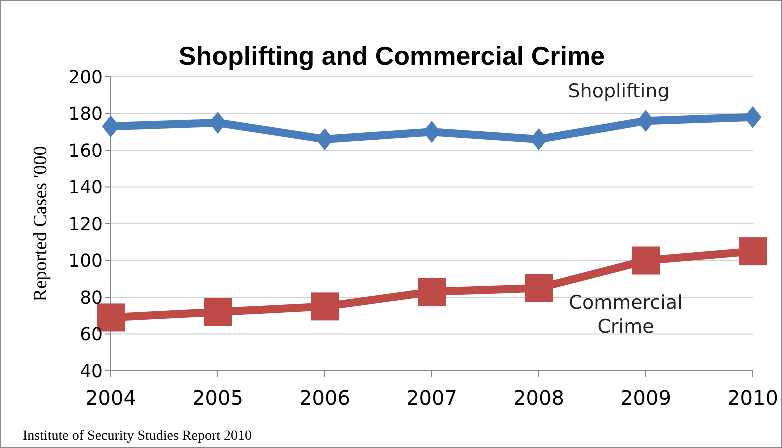  What do you see at coordinates (137, 437) in the screenshot?
I see `text: Institute of Security Studies Report 2010` at bounding box center [137, 437].